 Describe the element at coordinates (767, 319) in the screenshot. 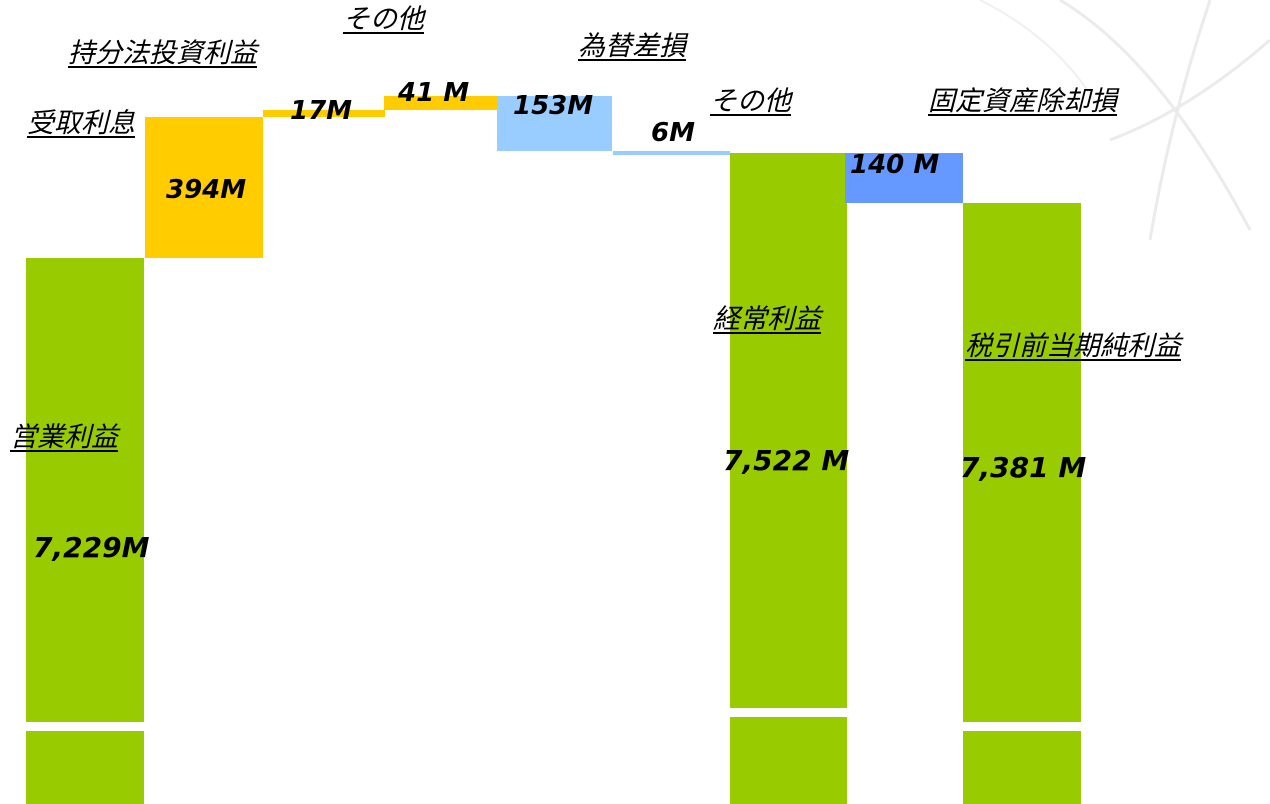

I see `category-label-7: 経常利益` at that location.